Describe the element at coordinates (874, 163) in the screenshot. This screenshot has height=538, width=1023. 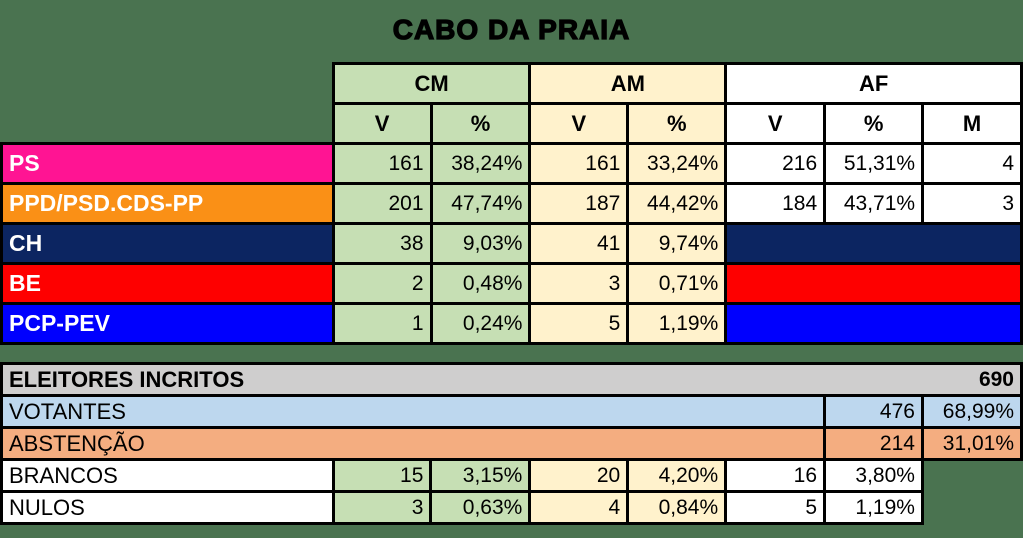
I see `af-pct-cell: 51,31%` at that location.